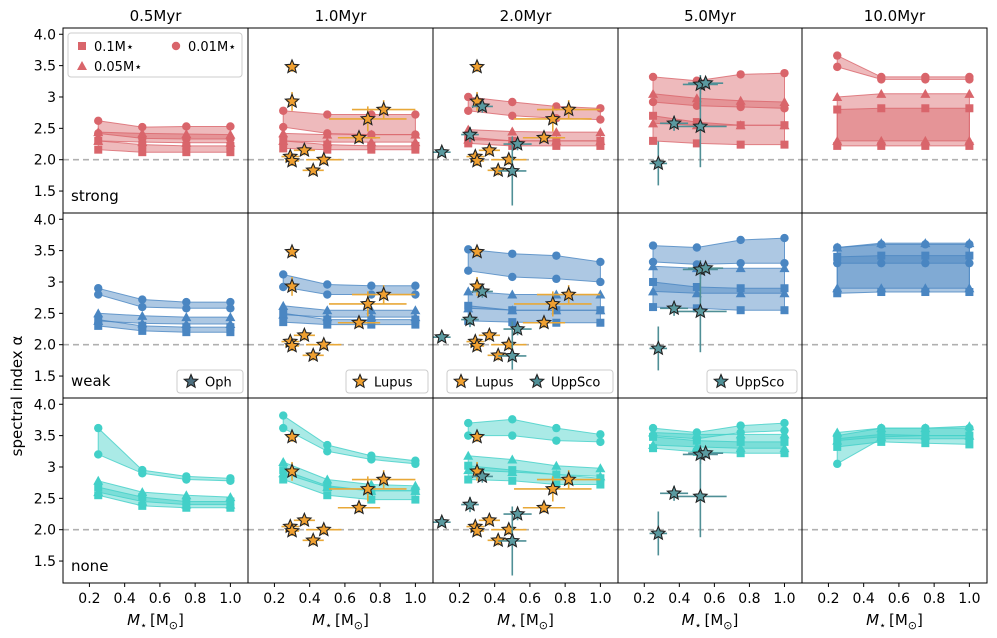 This screenshot has height=638, width=997. What do you see at coordinates (141, 110) in the screenshot?
I see `panel-r0-c0: 1.5 2.0 2.5 3 3.5 4.0 strong 0.5Myr` at bounding box center [141, 110].